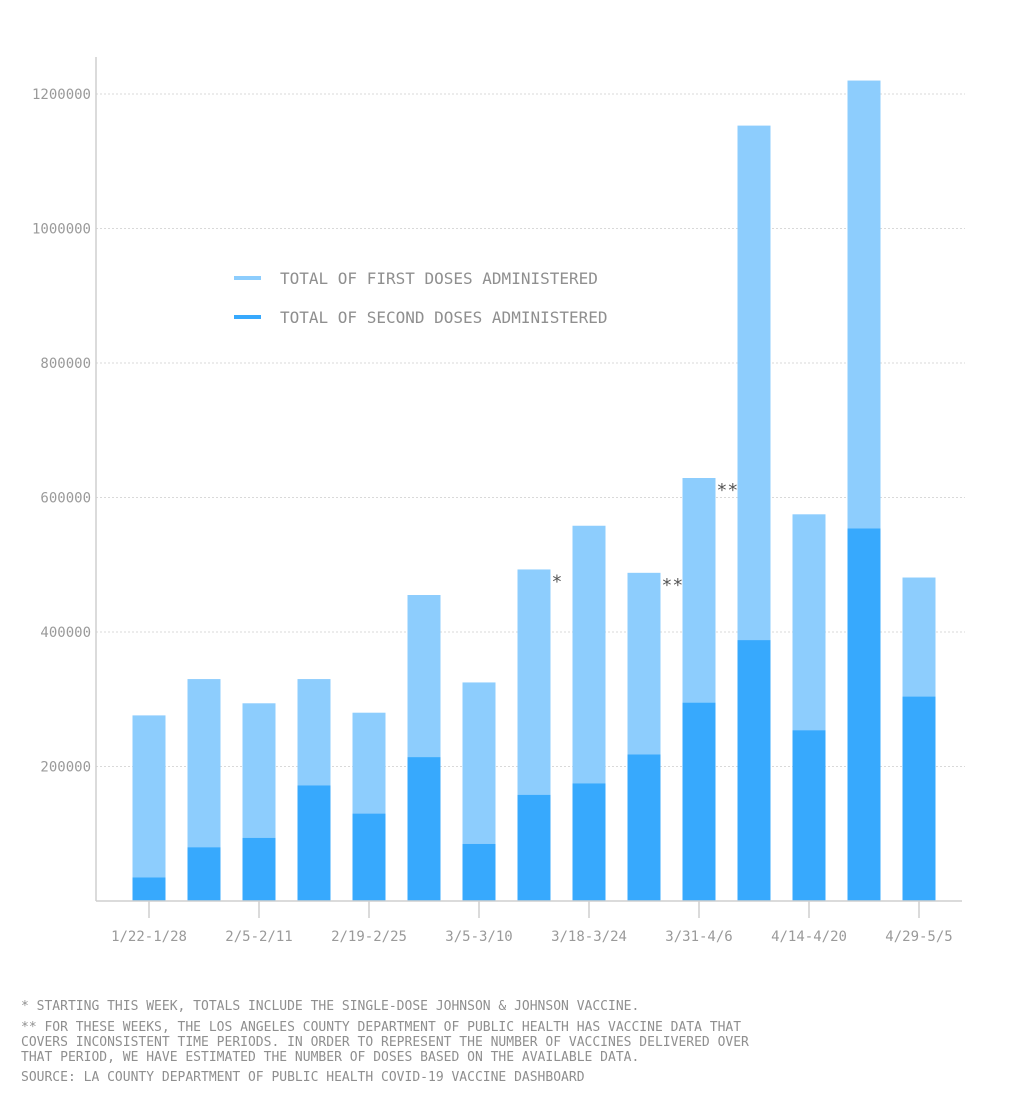 The width and height of the screenshot is (1016, 1114). Describe the element at coordinates (65, 768) in the screenshot. I see `y-tick-label: 200000` at that location.